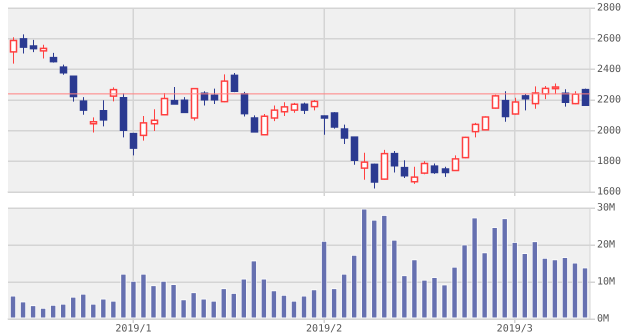 The image size is (630, 335). I want to click on y-tick-label: 2600, so click(609, 38).